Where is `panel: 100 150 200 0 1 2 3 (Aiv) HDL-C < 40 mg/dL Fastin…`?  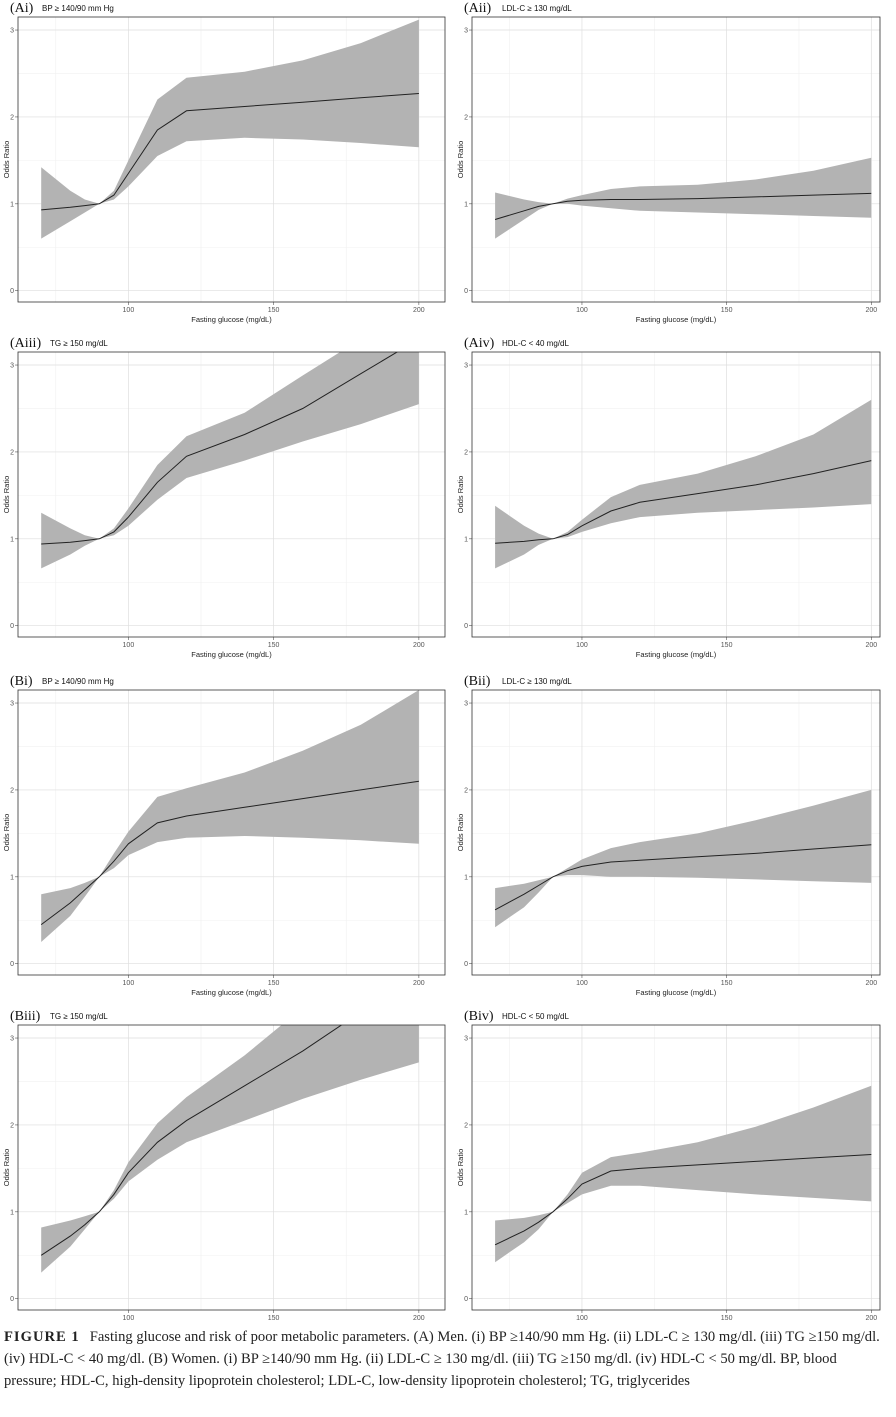
panel: 100 150 200 0 1 2 3 (Aiv) HDL-C < 40 mg/dL Fastin… is located at coordinates (668, 497).